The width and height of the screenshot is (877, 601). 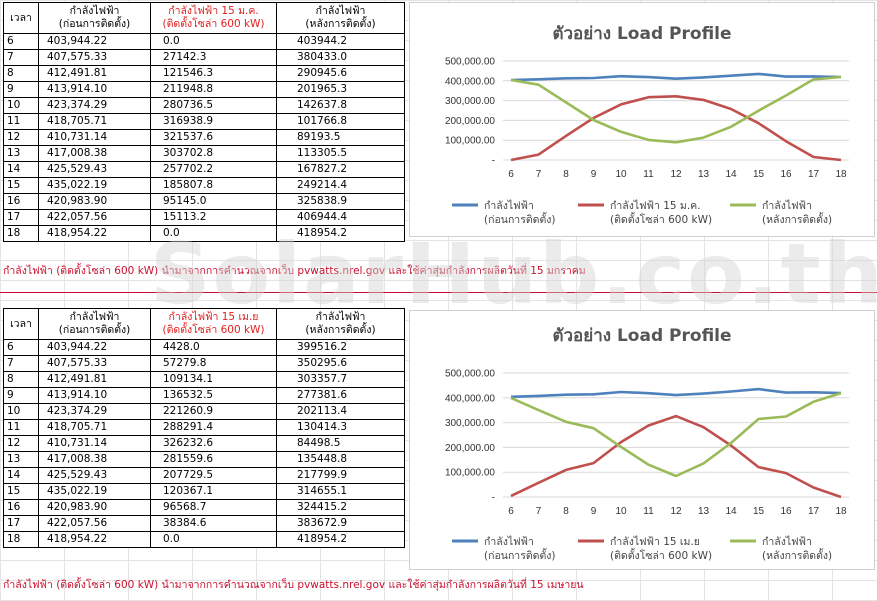 What do you see at coordinates (213, 347) in the screenshot?
I see `cell-solar: 4428.0` at bounding box center [213, 347].